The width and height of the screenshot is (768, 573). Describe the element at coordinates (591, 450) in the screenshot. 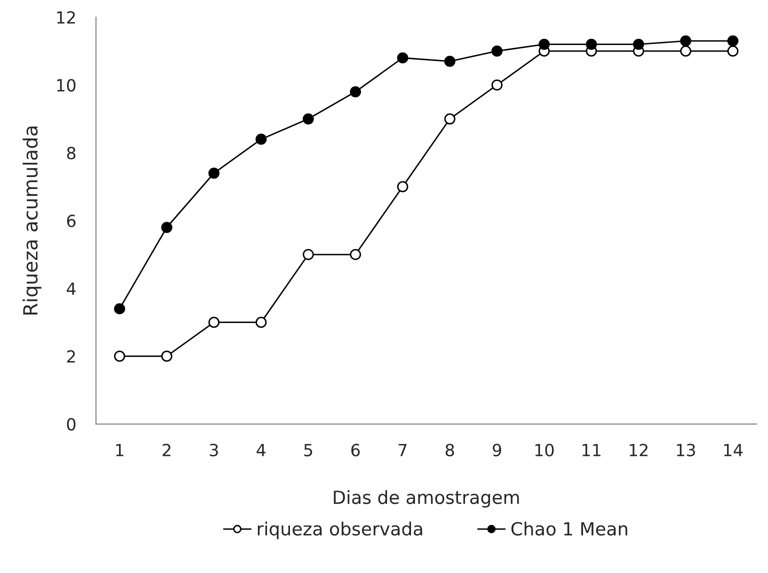

I see `x-tick-label: 11` at that location.